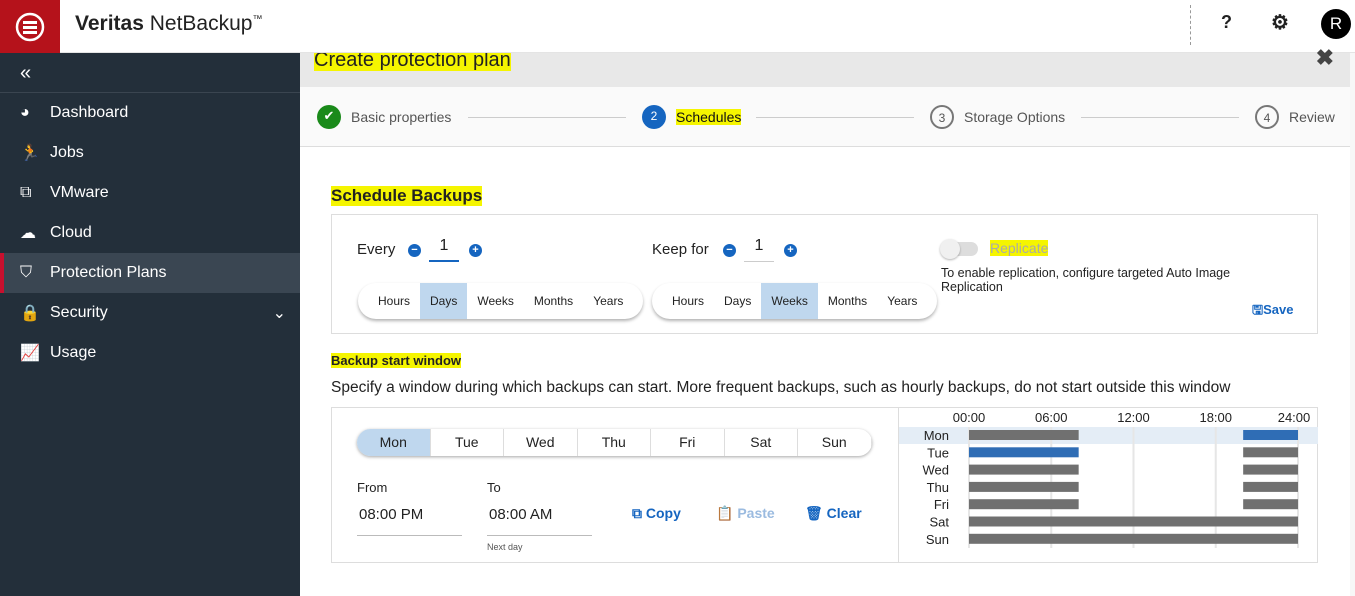  Describe the element at coordinates (279, 313) in the screenshot. I see `chevron-down-icon: ⌄` at that location.